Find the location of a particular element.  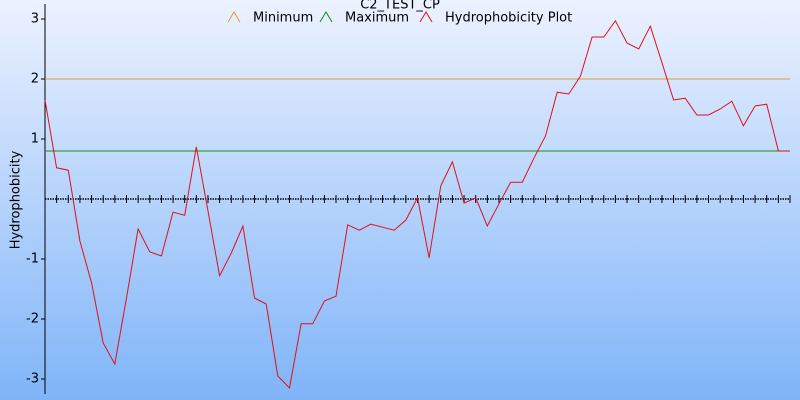

chart-title: C2_TEST_CP is located at coordinates (400, 6).